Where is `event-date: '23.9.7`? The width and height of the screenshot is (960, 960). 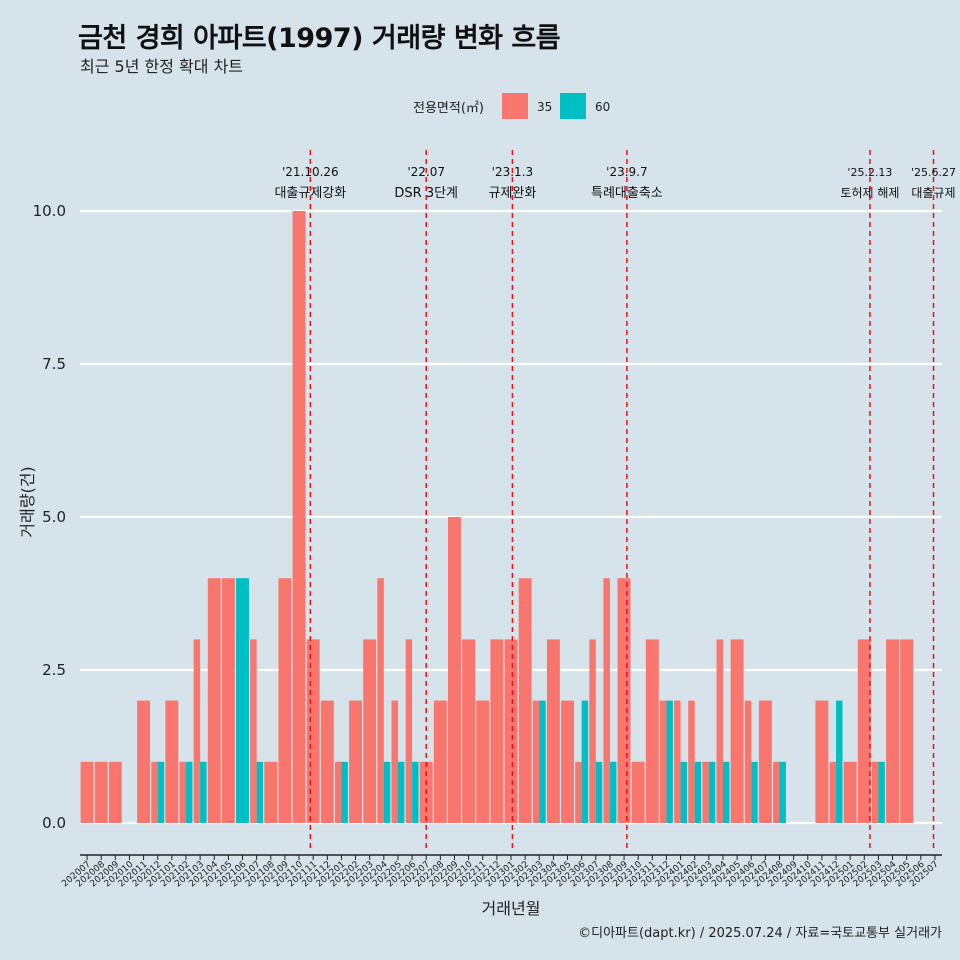 event-date: '23.9.7 is located at coordinates (626, 172).